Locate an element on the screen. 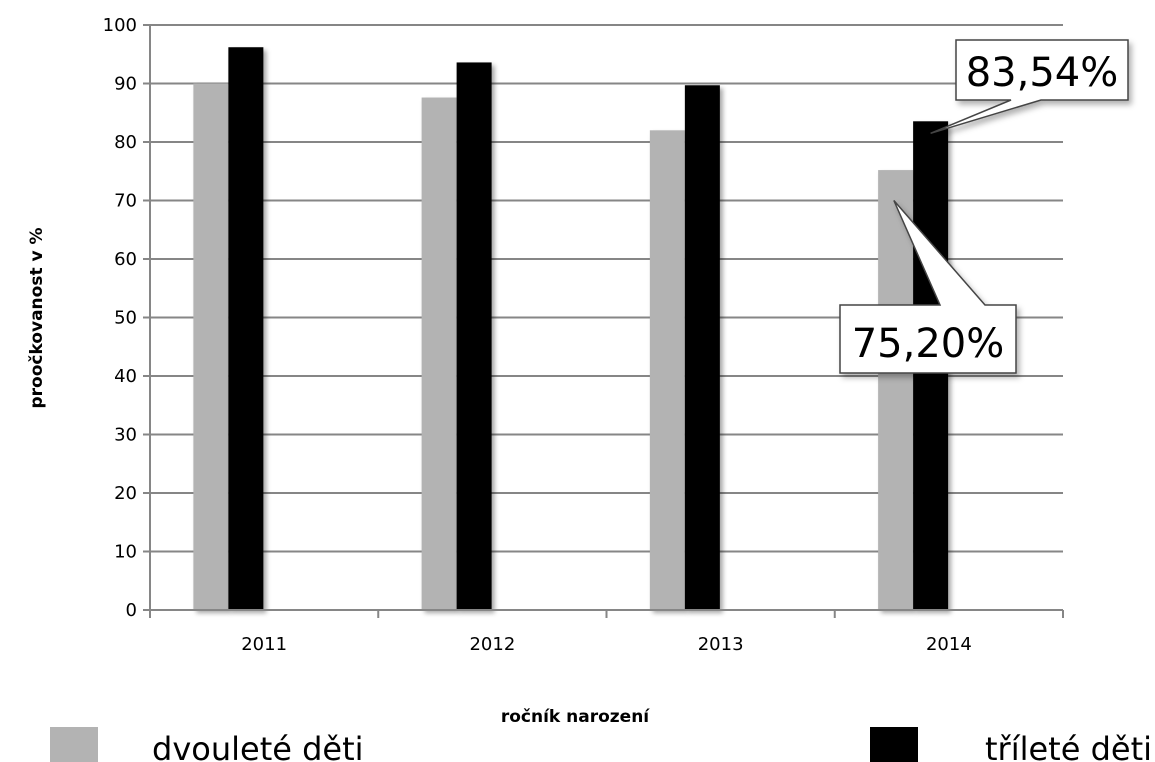 This screenshot has height=762, width=1155. y-tick-label: 60 is located at coordinates (125, 259).